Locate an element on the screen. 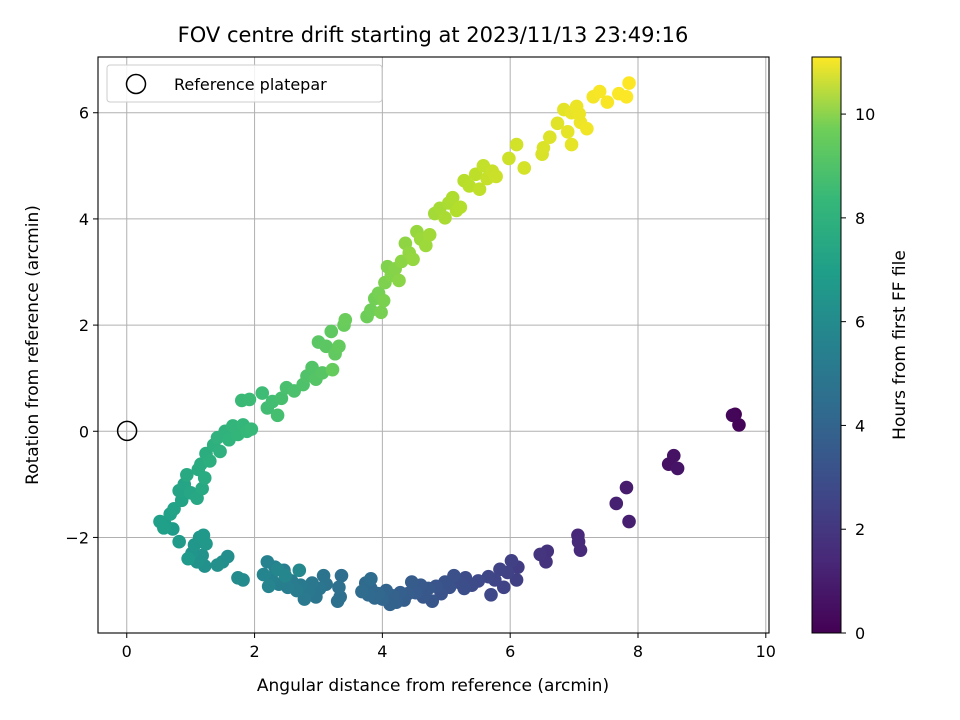 Image resolution: width=960 pixels, height=720 pixels. colorbar-ticks: 0 2 4 6 8 10 is located at coordinates (858, 374).